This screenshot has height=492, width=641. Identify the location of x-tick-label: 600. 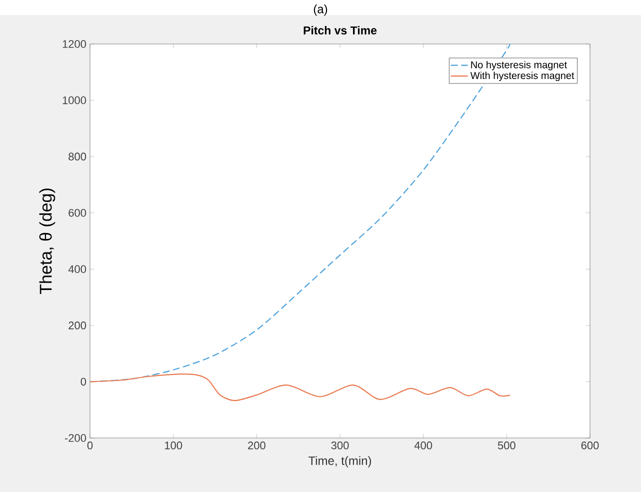
(590, 446).